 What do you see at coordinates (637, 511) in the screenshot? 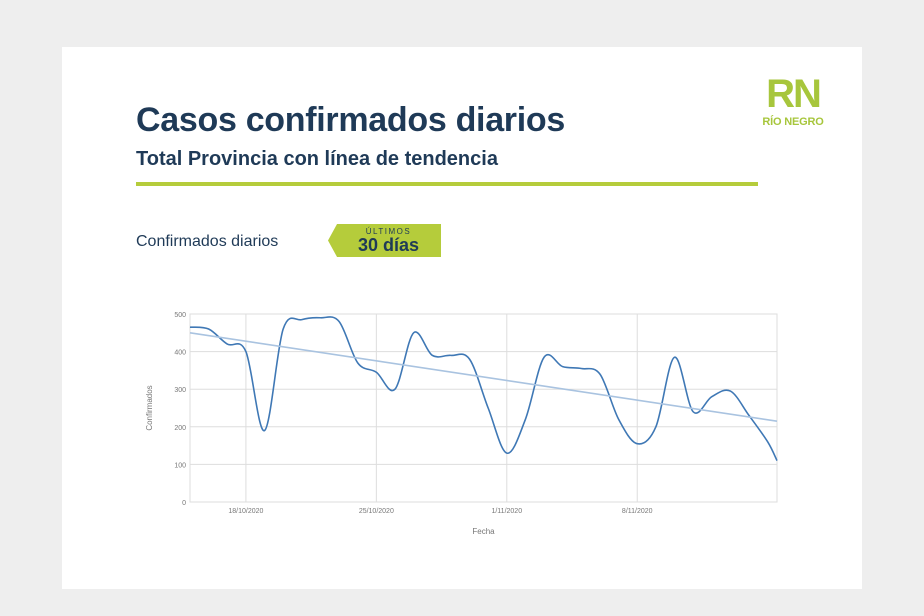
I see `x-tick-label: 8/11/2020` at bounding box center [637, 511].